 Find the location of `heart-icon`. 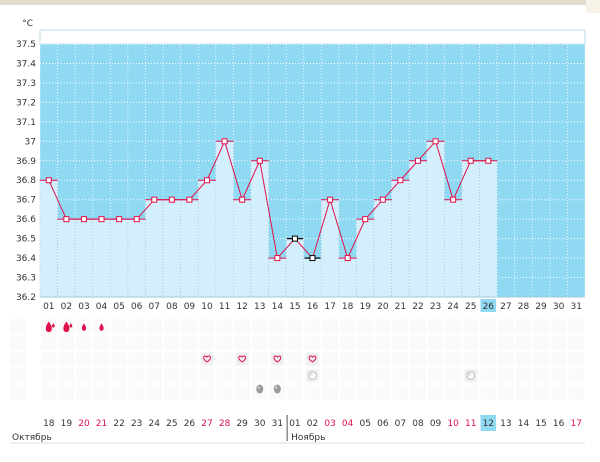

heart-icon is located at coordinates (312, 359).